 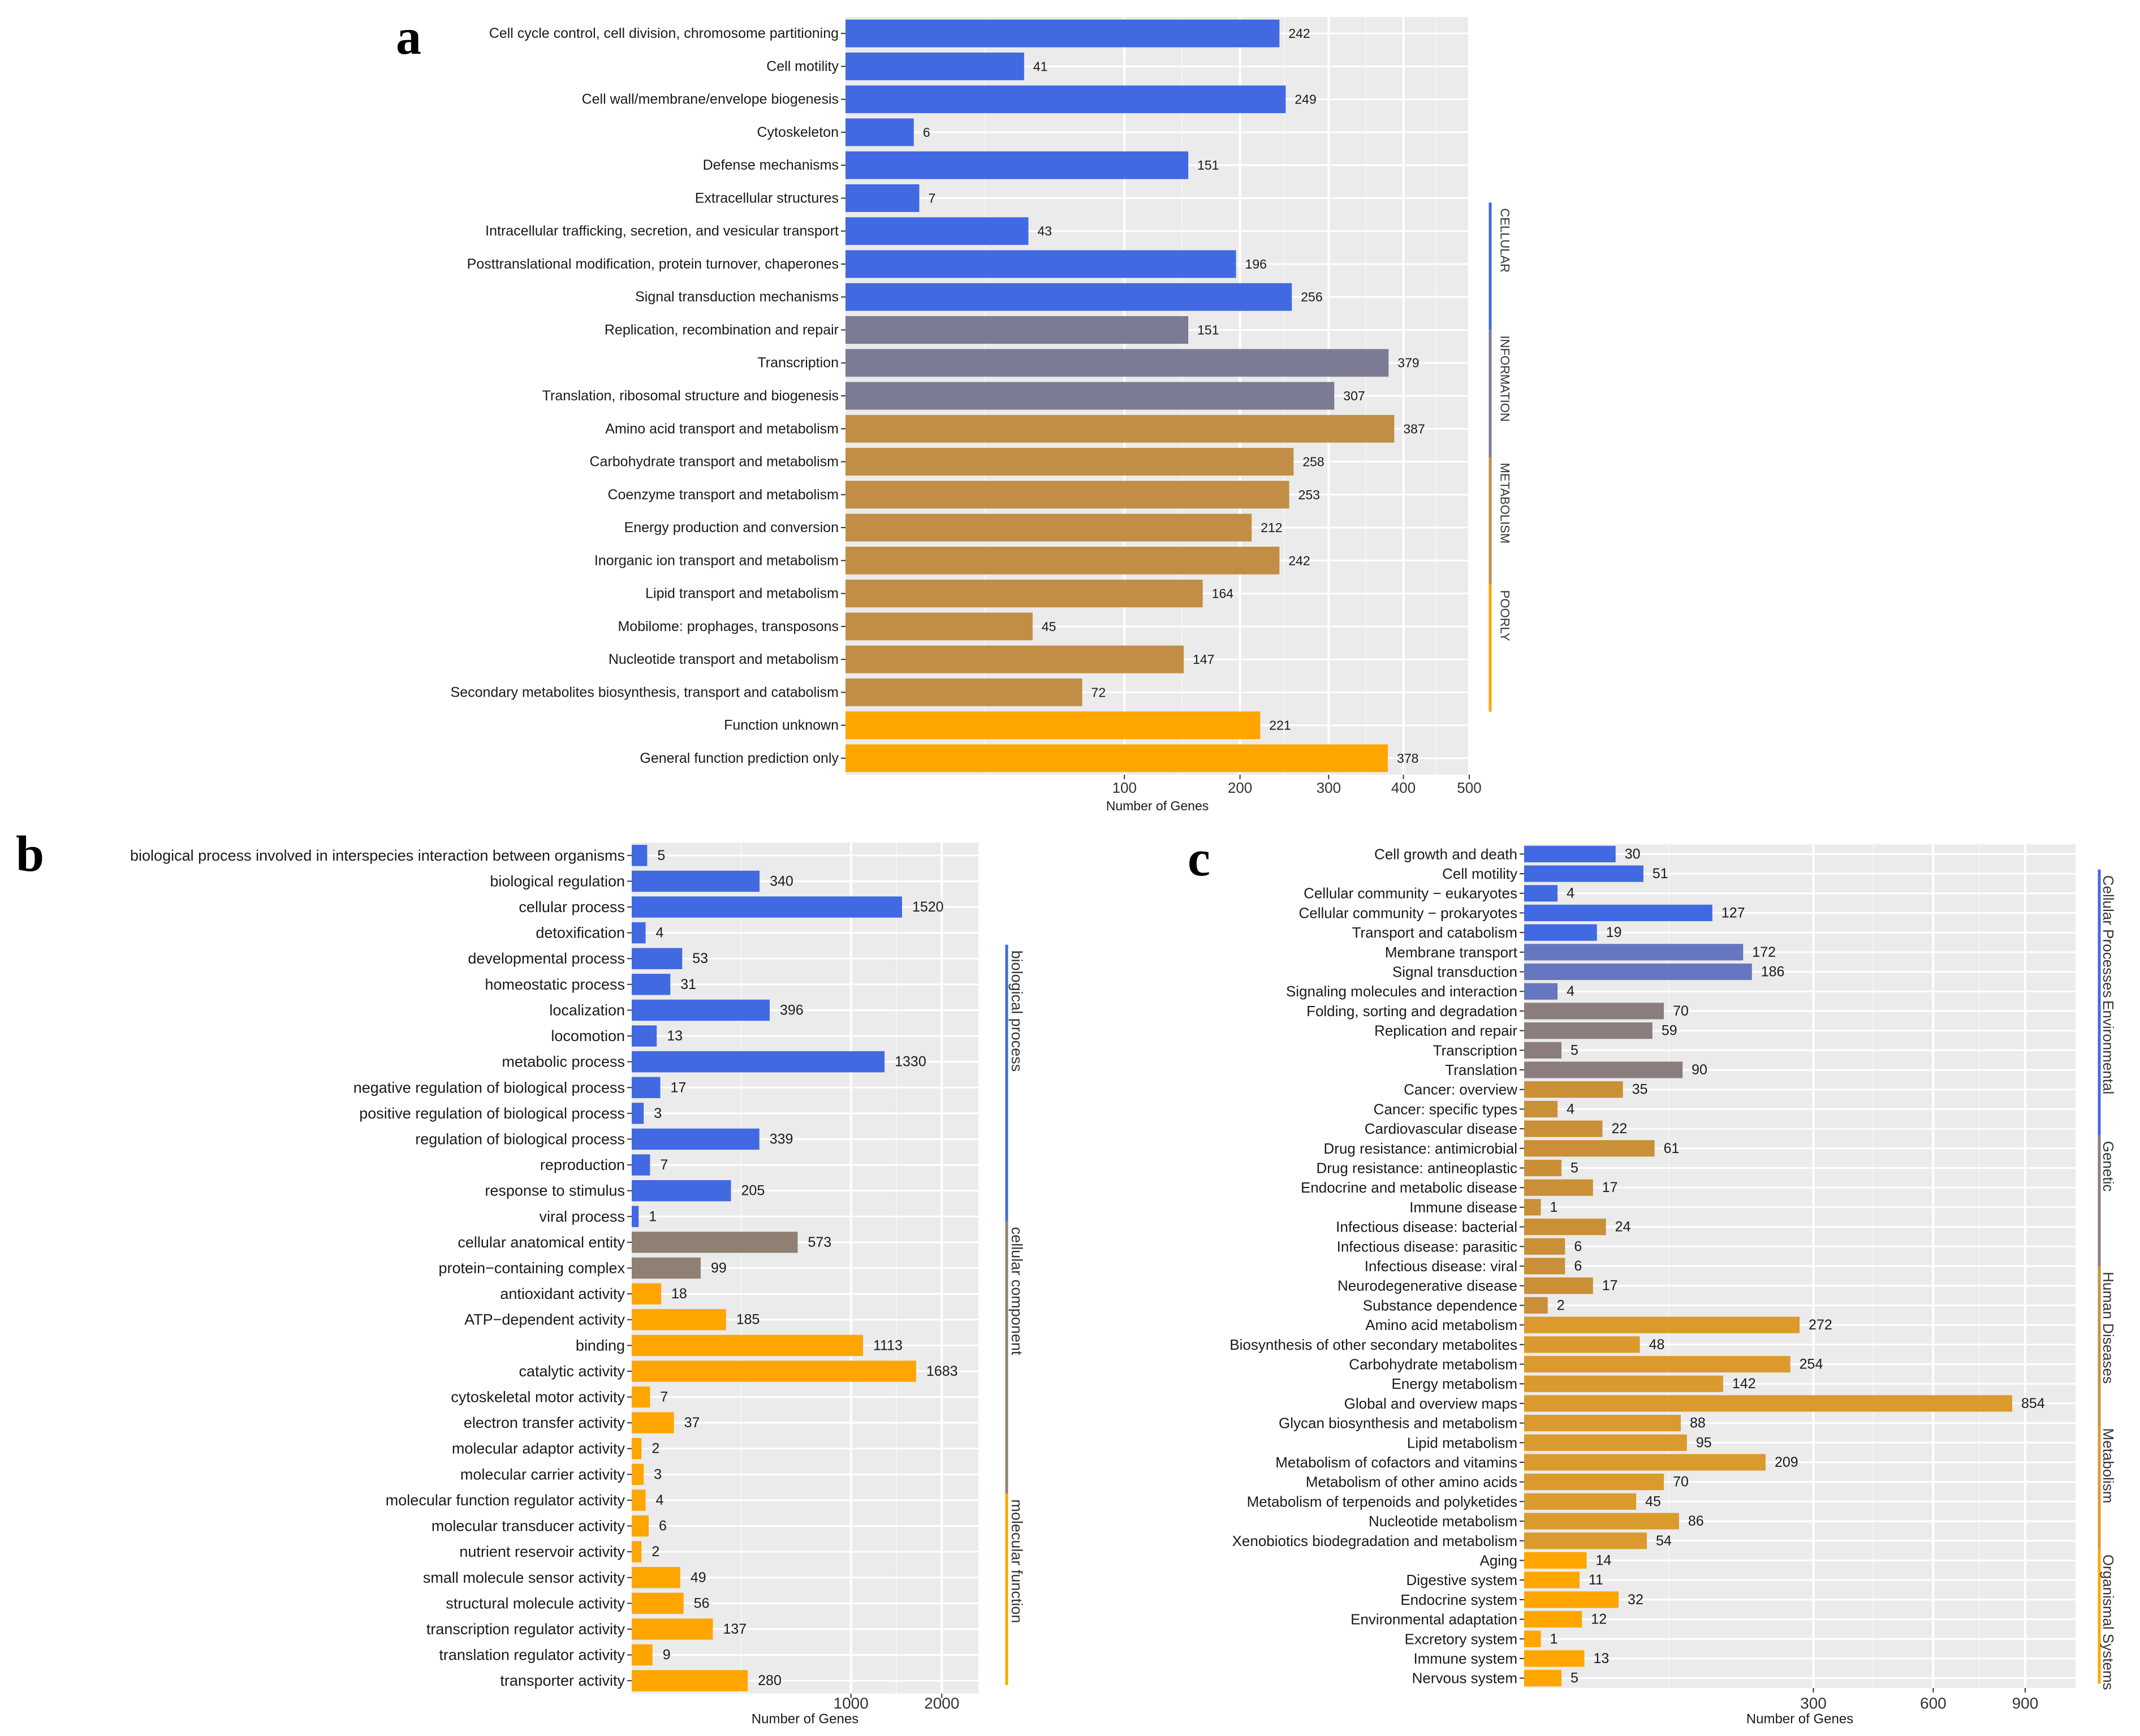 I want to click on category-label: Cancer: specific types, so click(x=1445, y=1108).